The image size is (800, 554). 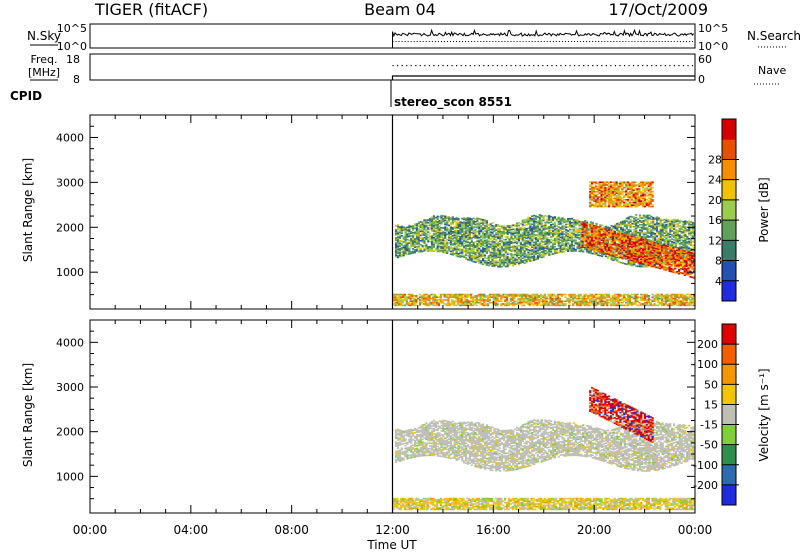 What do you see at coordinates (543, 38) in the screenshot?
I see `nsky-trace` at bounding box center [543, 38].